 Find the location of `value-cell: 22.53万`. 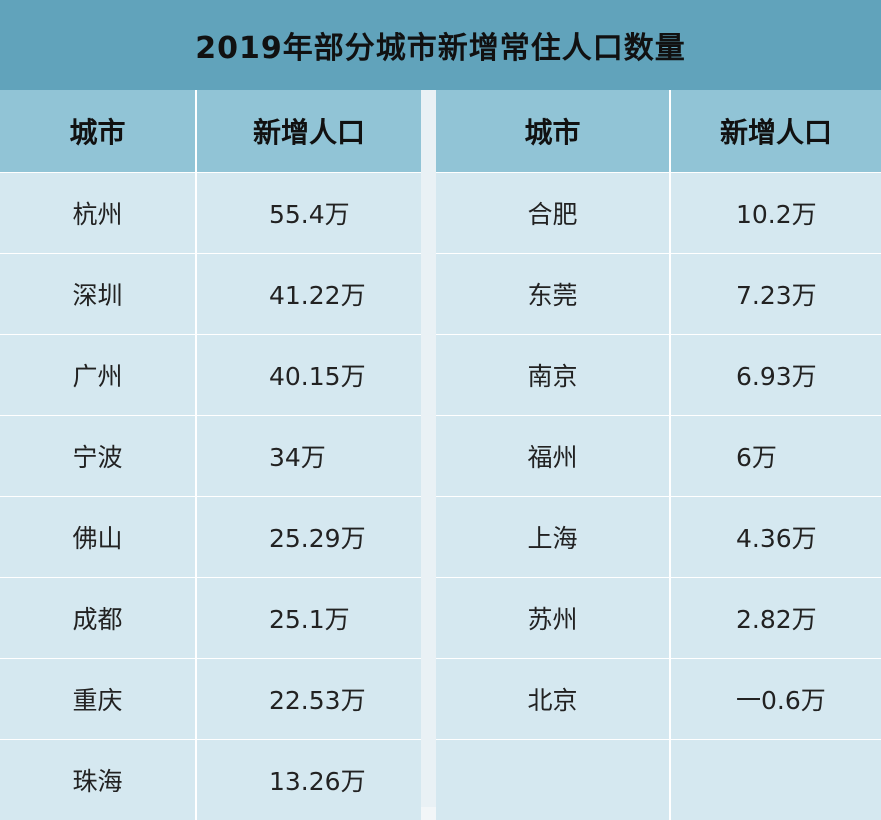

value-cell: 22.53万 is located at coordinates (308, 699).